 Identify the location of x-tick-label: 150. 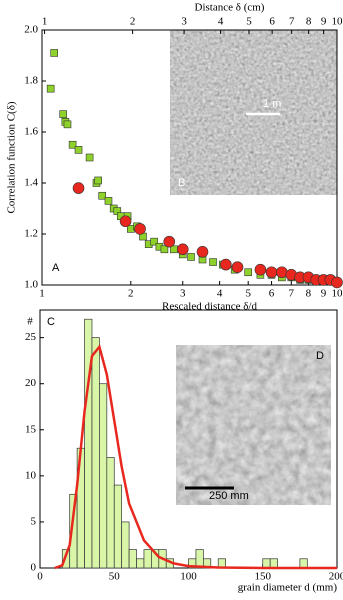
(263, 577).